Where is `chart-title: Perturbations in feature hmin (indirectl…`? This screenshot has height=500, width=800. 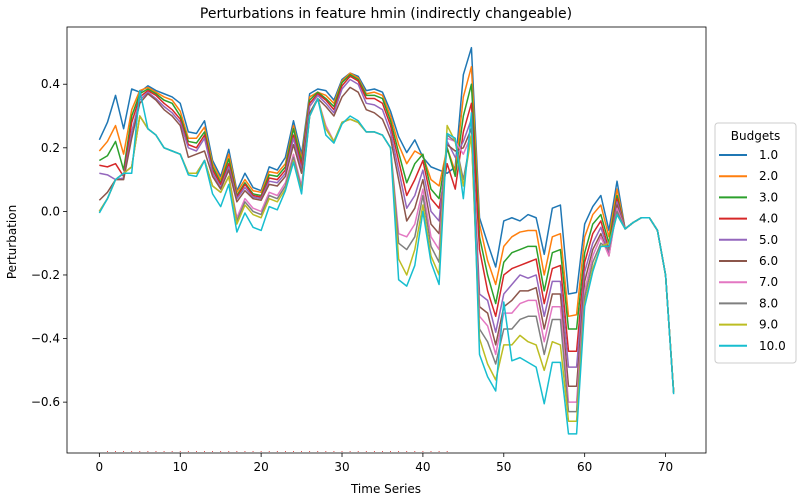
chart-title: Perturbations in feature hmin (indirectl… is located at coordinates (386, 14).